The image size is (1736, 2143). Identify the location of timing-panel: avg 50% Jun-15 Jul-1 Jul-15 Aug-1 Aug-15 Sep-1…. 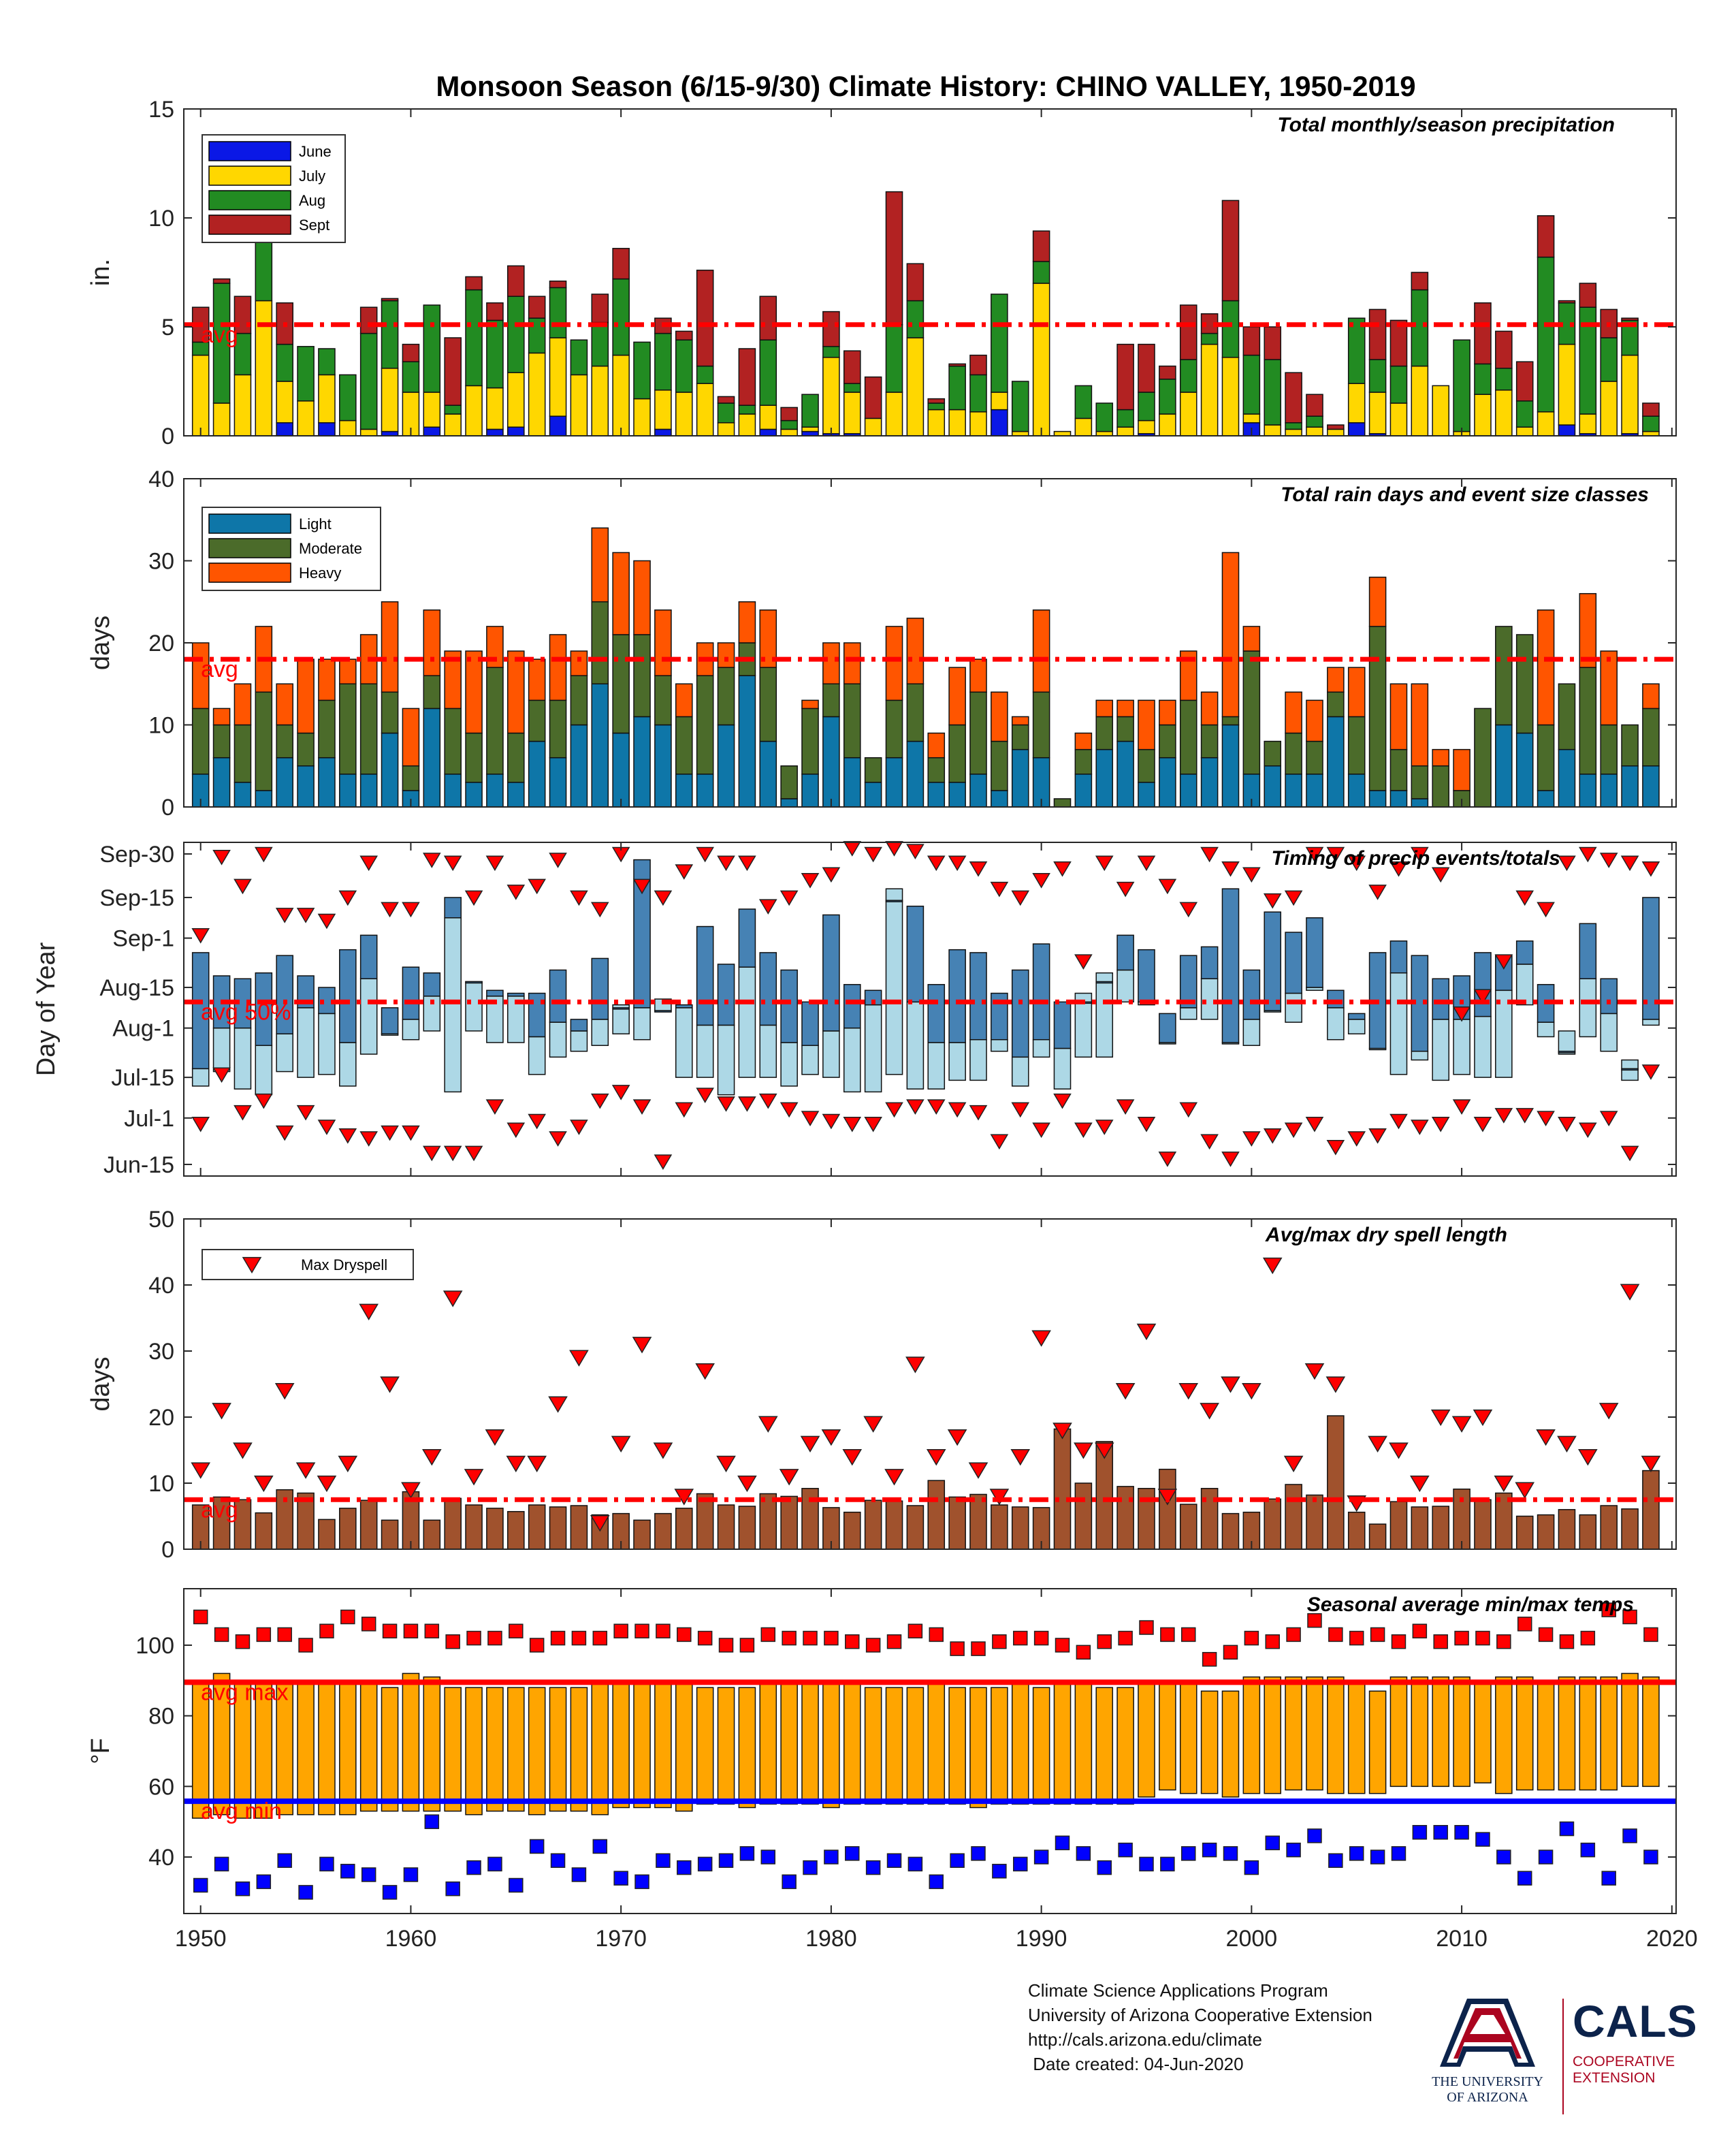
(854, 1009).